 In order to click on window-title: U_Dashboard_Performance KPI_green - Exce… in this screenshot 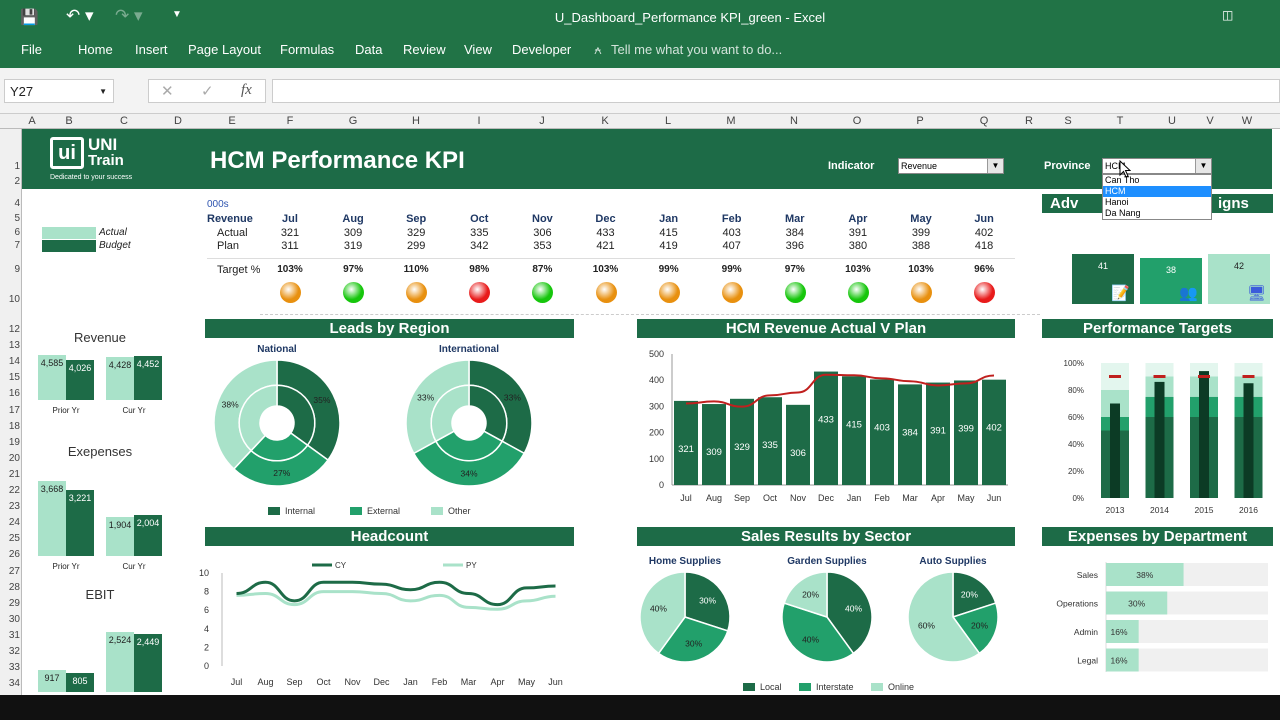, I will do `click(690, 17)`.